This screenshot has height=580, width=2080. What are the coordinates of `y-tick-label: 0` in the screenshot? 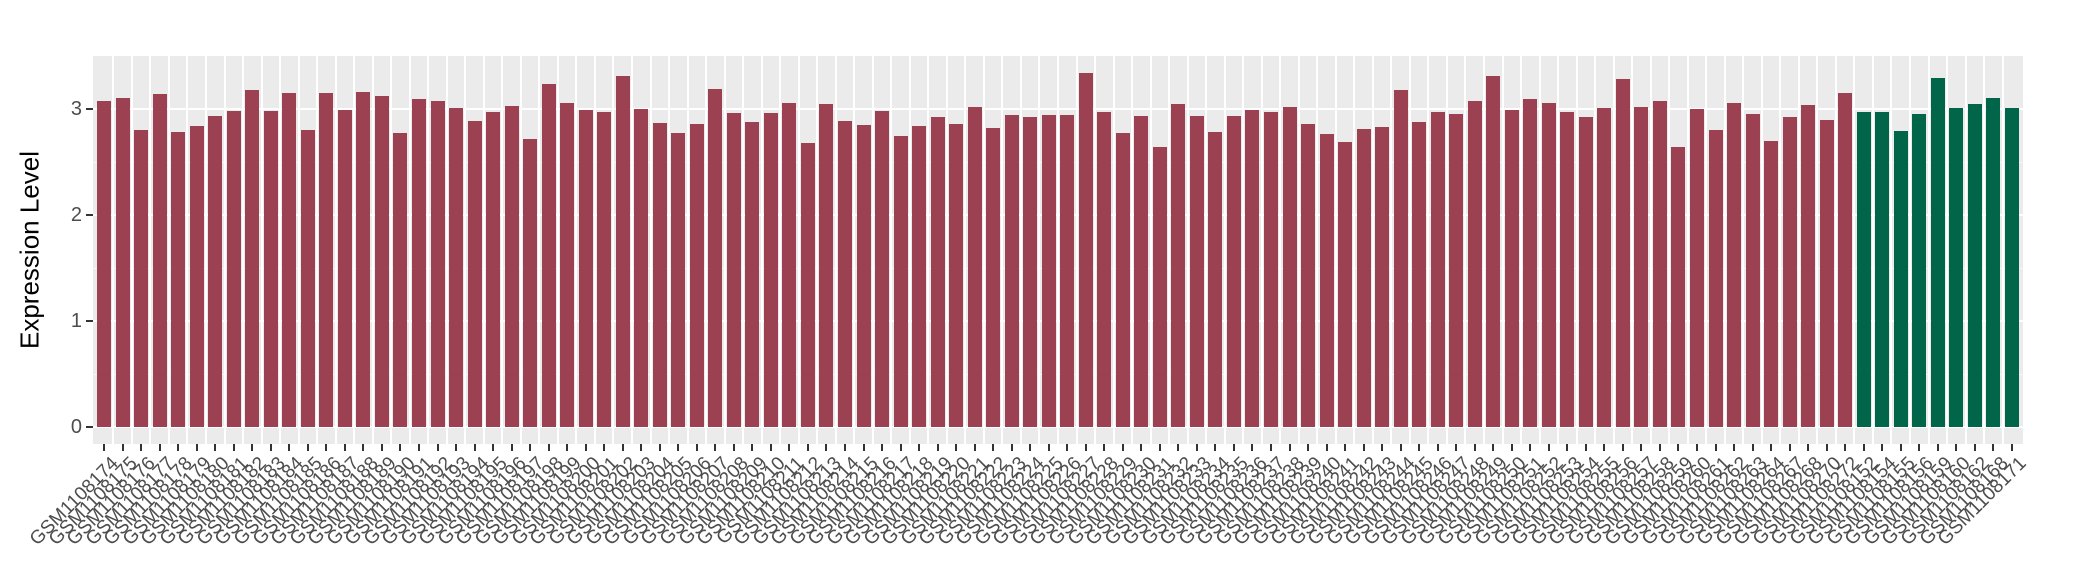 It's located at (76, 427).